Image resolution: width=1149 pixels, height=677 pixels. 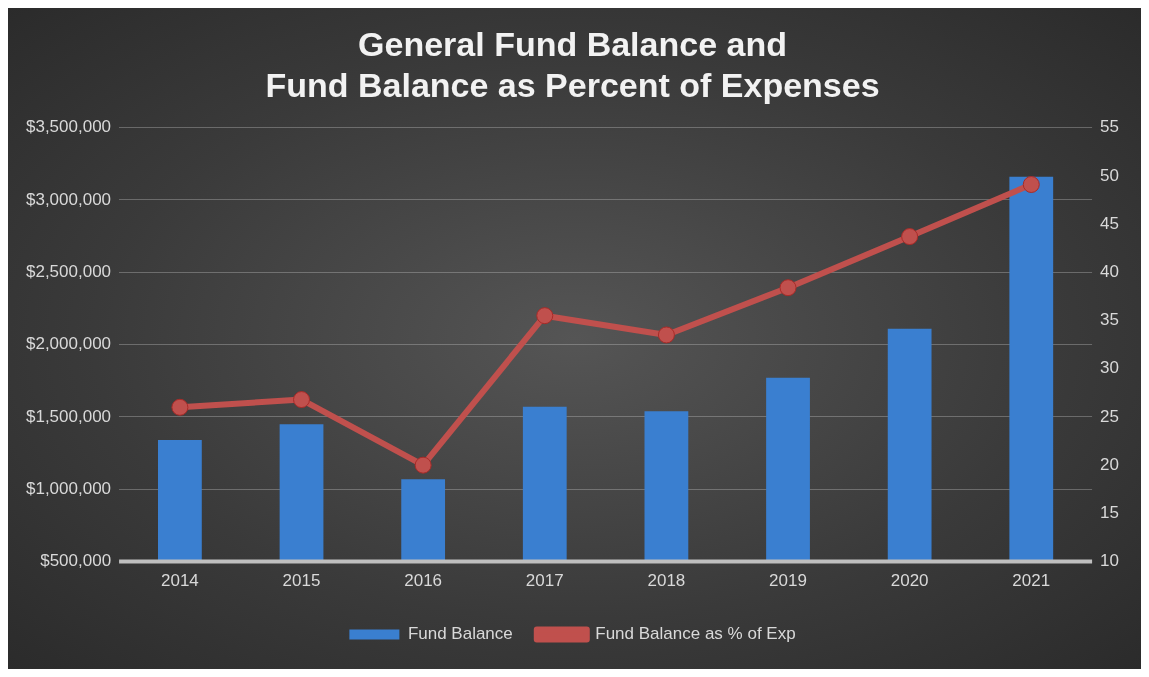 I want to click on y-tick-label: $500,000, so click(x=76, y=561).